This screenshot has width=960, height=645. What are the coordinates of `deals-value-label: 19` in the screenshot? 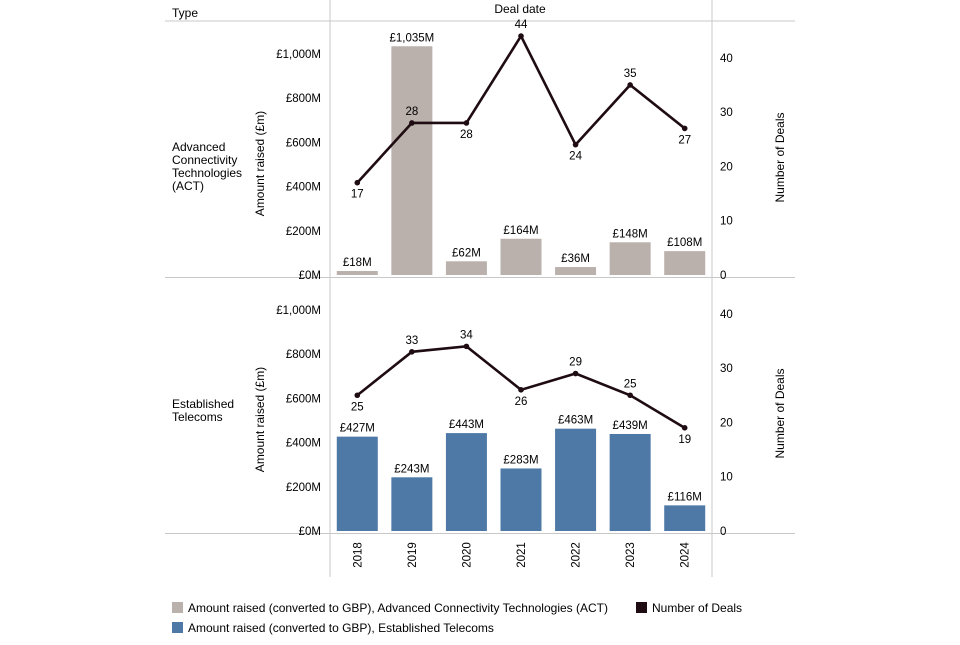 It's located at (684, 440).